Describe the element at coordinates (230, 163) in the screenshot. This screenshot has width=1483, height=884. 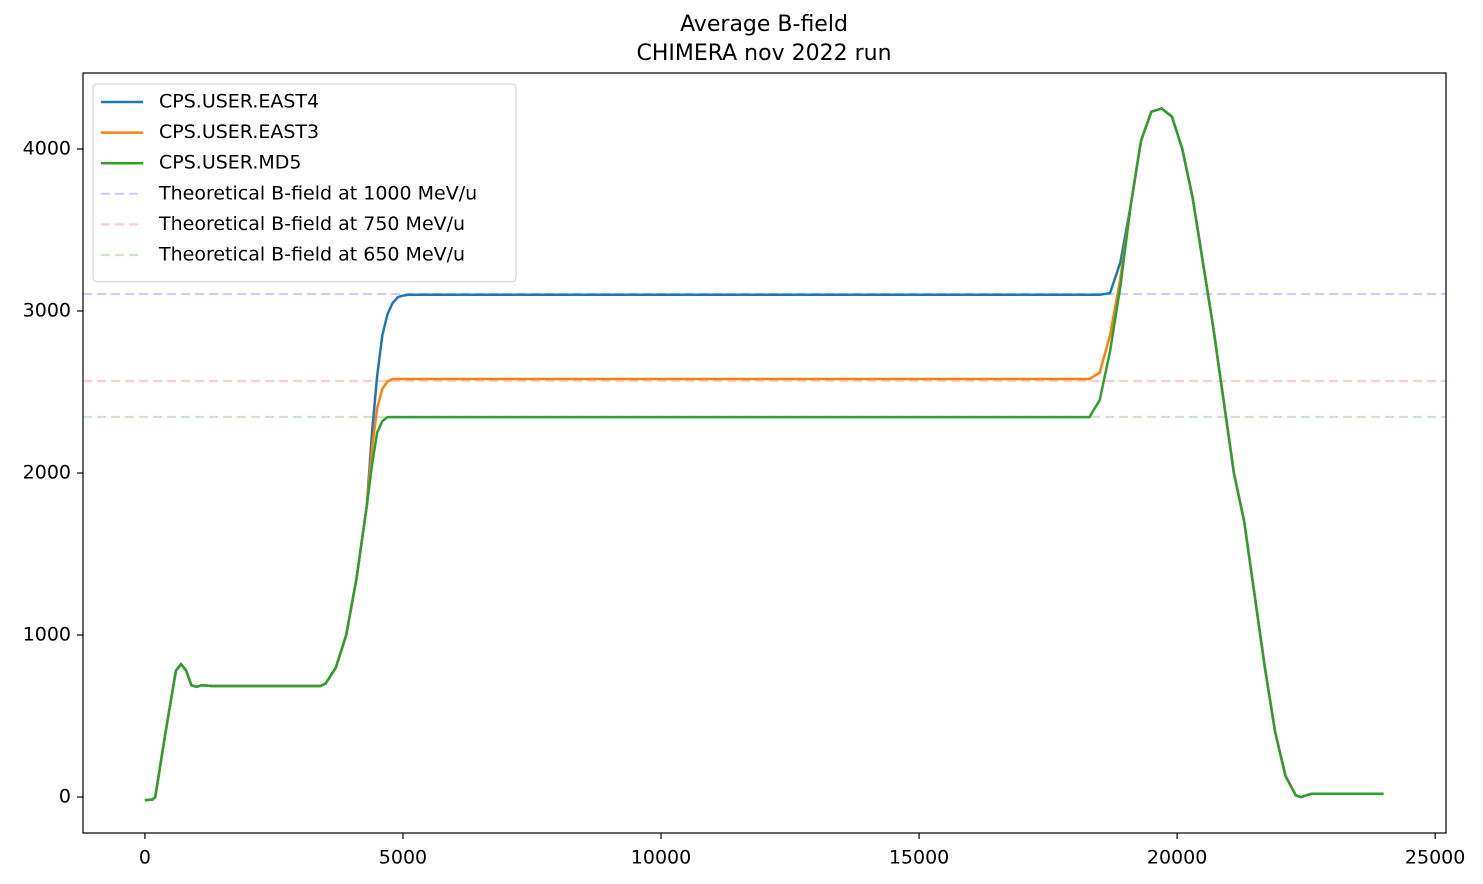
I see `legend-label: CPS.USER.MD5` at that location.